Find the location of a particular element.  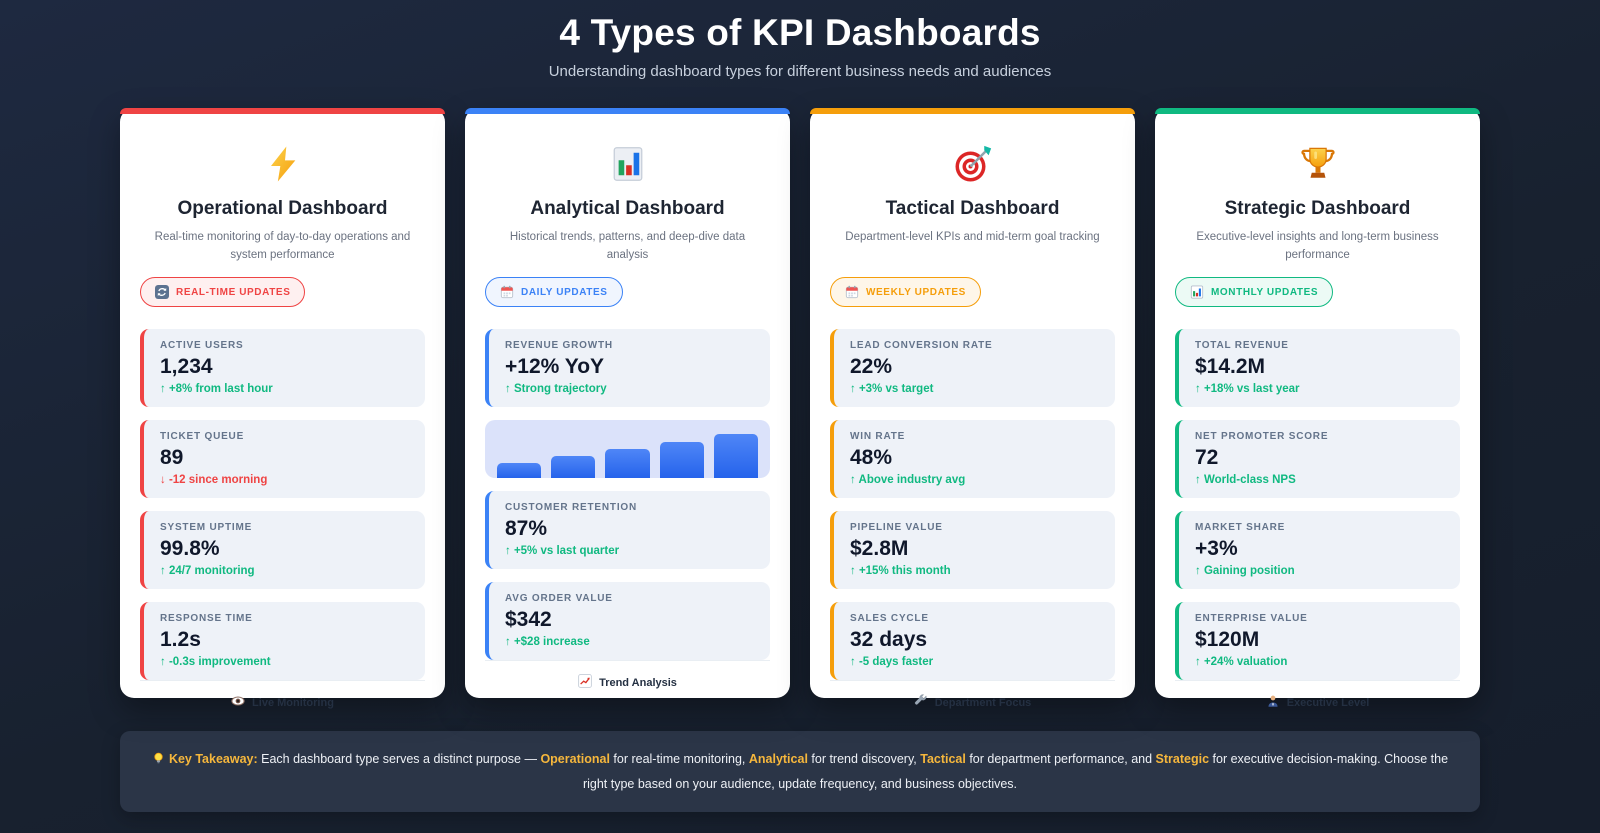

metric-label: REVENUE GROWTH is located at coordinates (559, 345).